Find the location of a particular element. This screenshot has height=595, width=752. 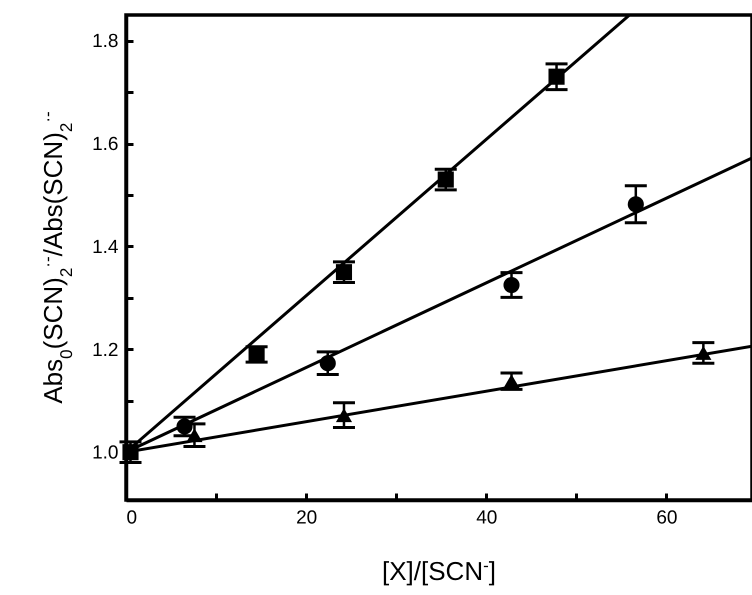

y-tick-label: 1.2 is located at coordinates (105, 350).